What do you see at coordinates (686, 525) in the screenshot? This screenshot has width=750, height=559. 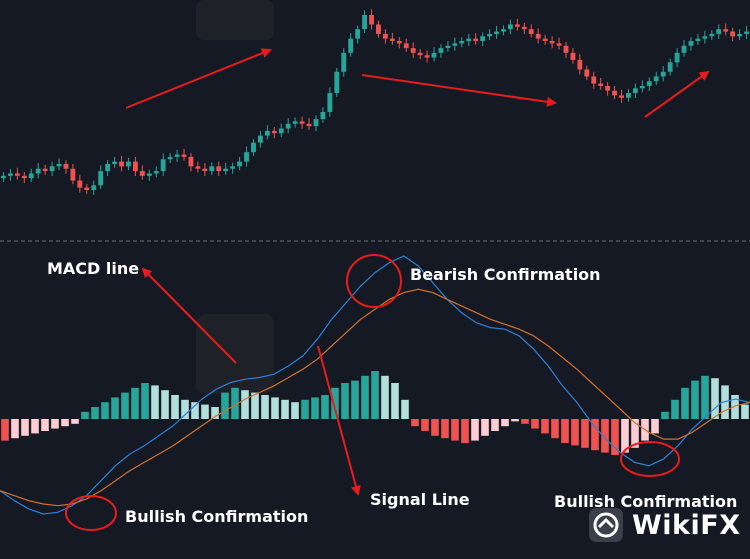 I see `watermark-text: WikiFX` at bounding box center [686, 525].